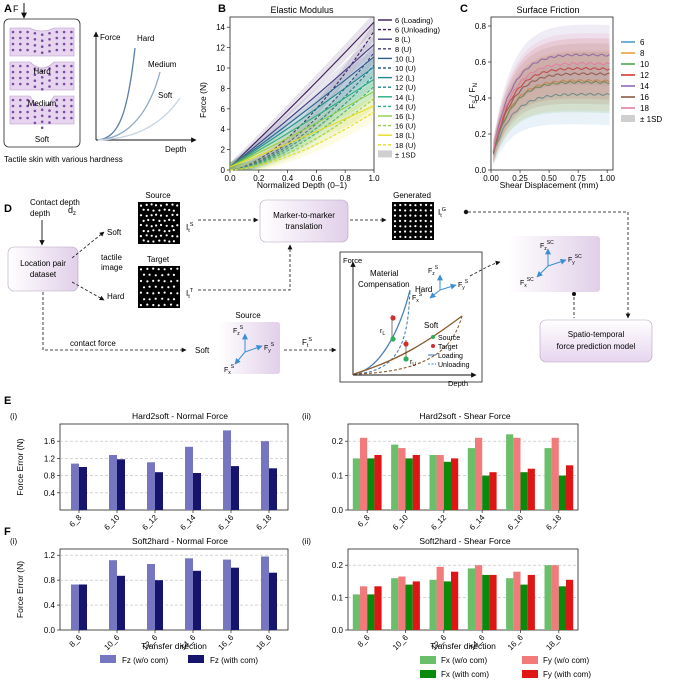  Describe the element at coordinates (466, 212) in the screenshot. I see `gen-dot-connector` at that location.